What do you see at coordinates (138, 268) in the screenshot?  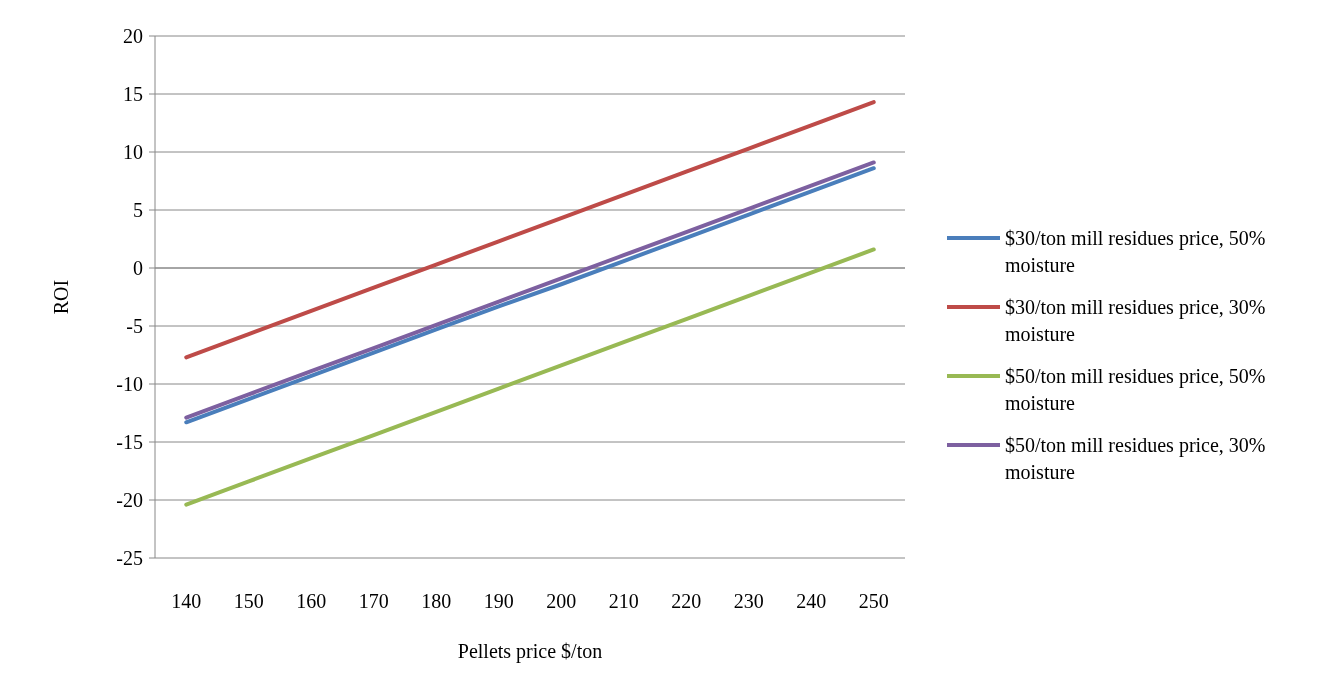 I see `y-tick-label: 0` at bounding box center [138, 268].